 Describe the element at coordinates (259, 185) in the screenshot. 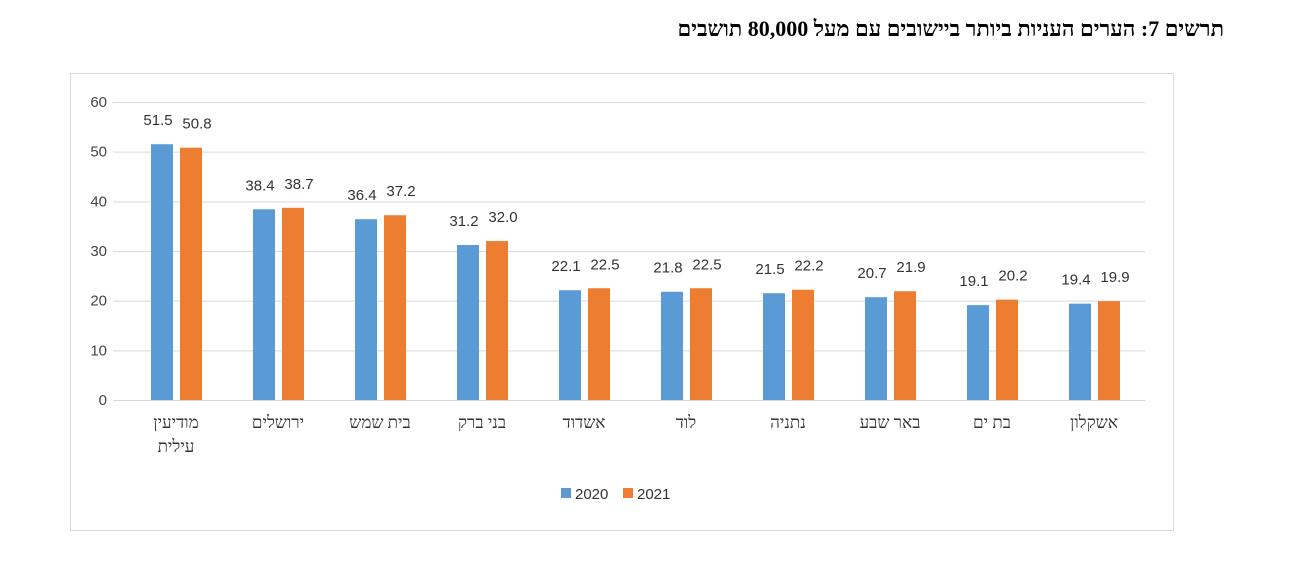

I see `data-label: 38.4` at that location.